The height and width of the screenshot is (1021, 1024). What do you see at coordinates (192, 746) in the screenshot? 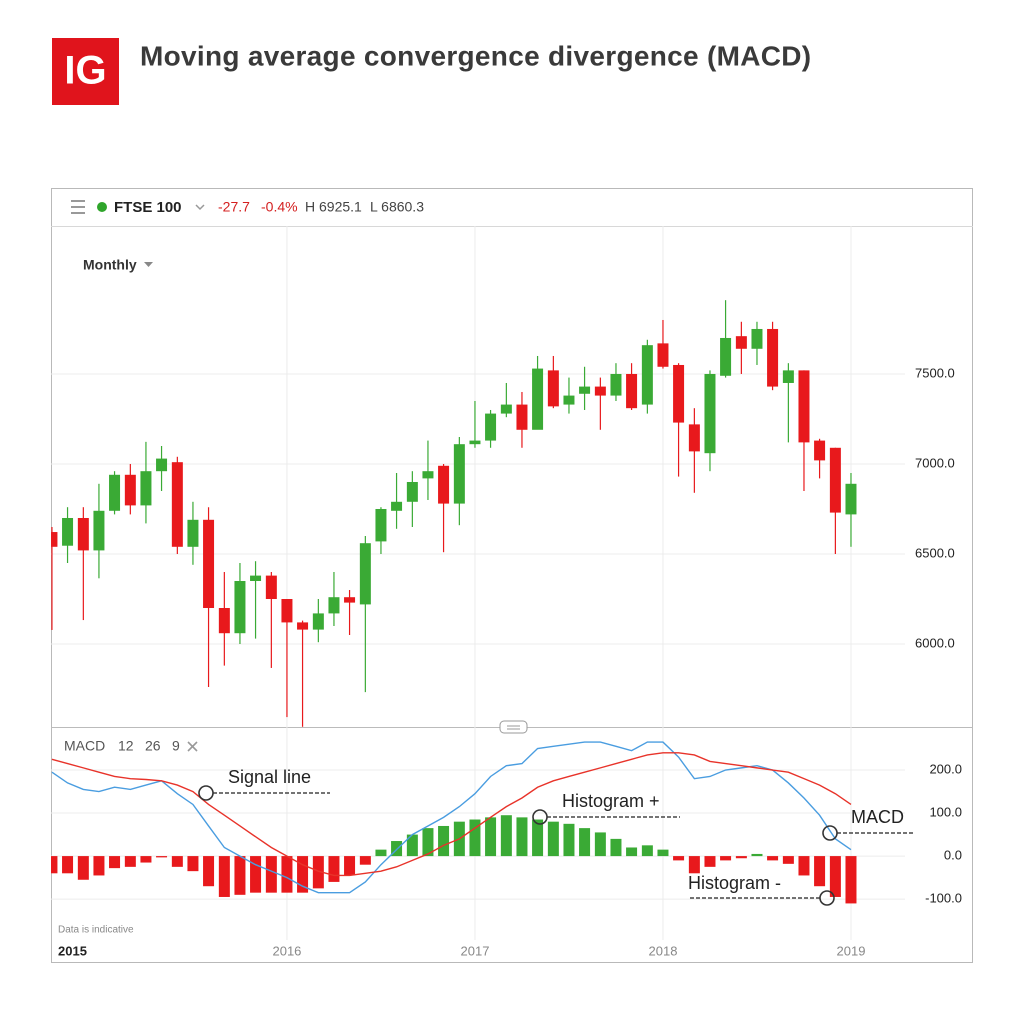
I see `indicator-close` at bounding box center [192, 746].